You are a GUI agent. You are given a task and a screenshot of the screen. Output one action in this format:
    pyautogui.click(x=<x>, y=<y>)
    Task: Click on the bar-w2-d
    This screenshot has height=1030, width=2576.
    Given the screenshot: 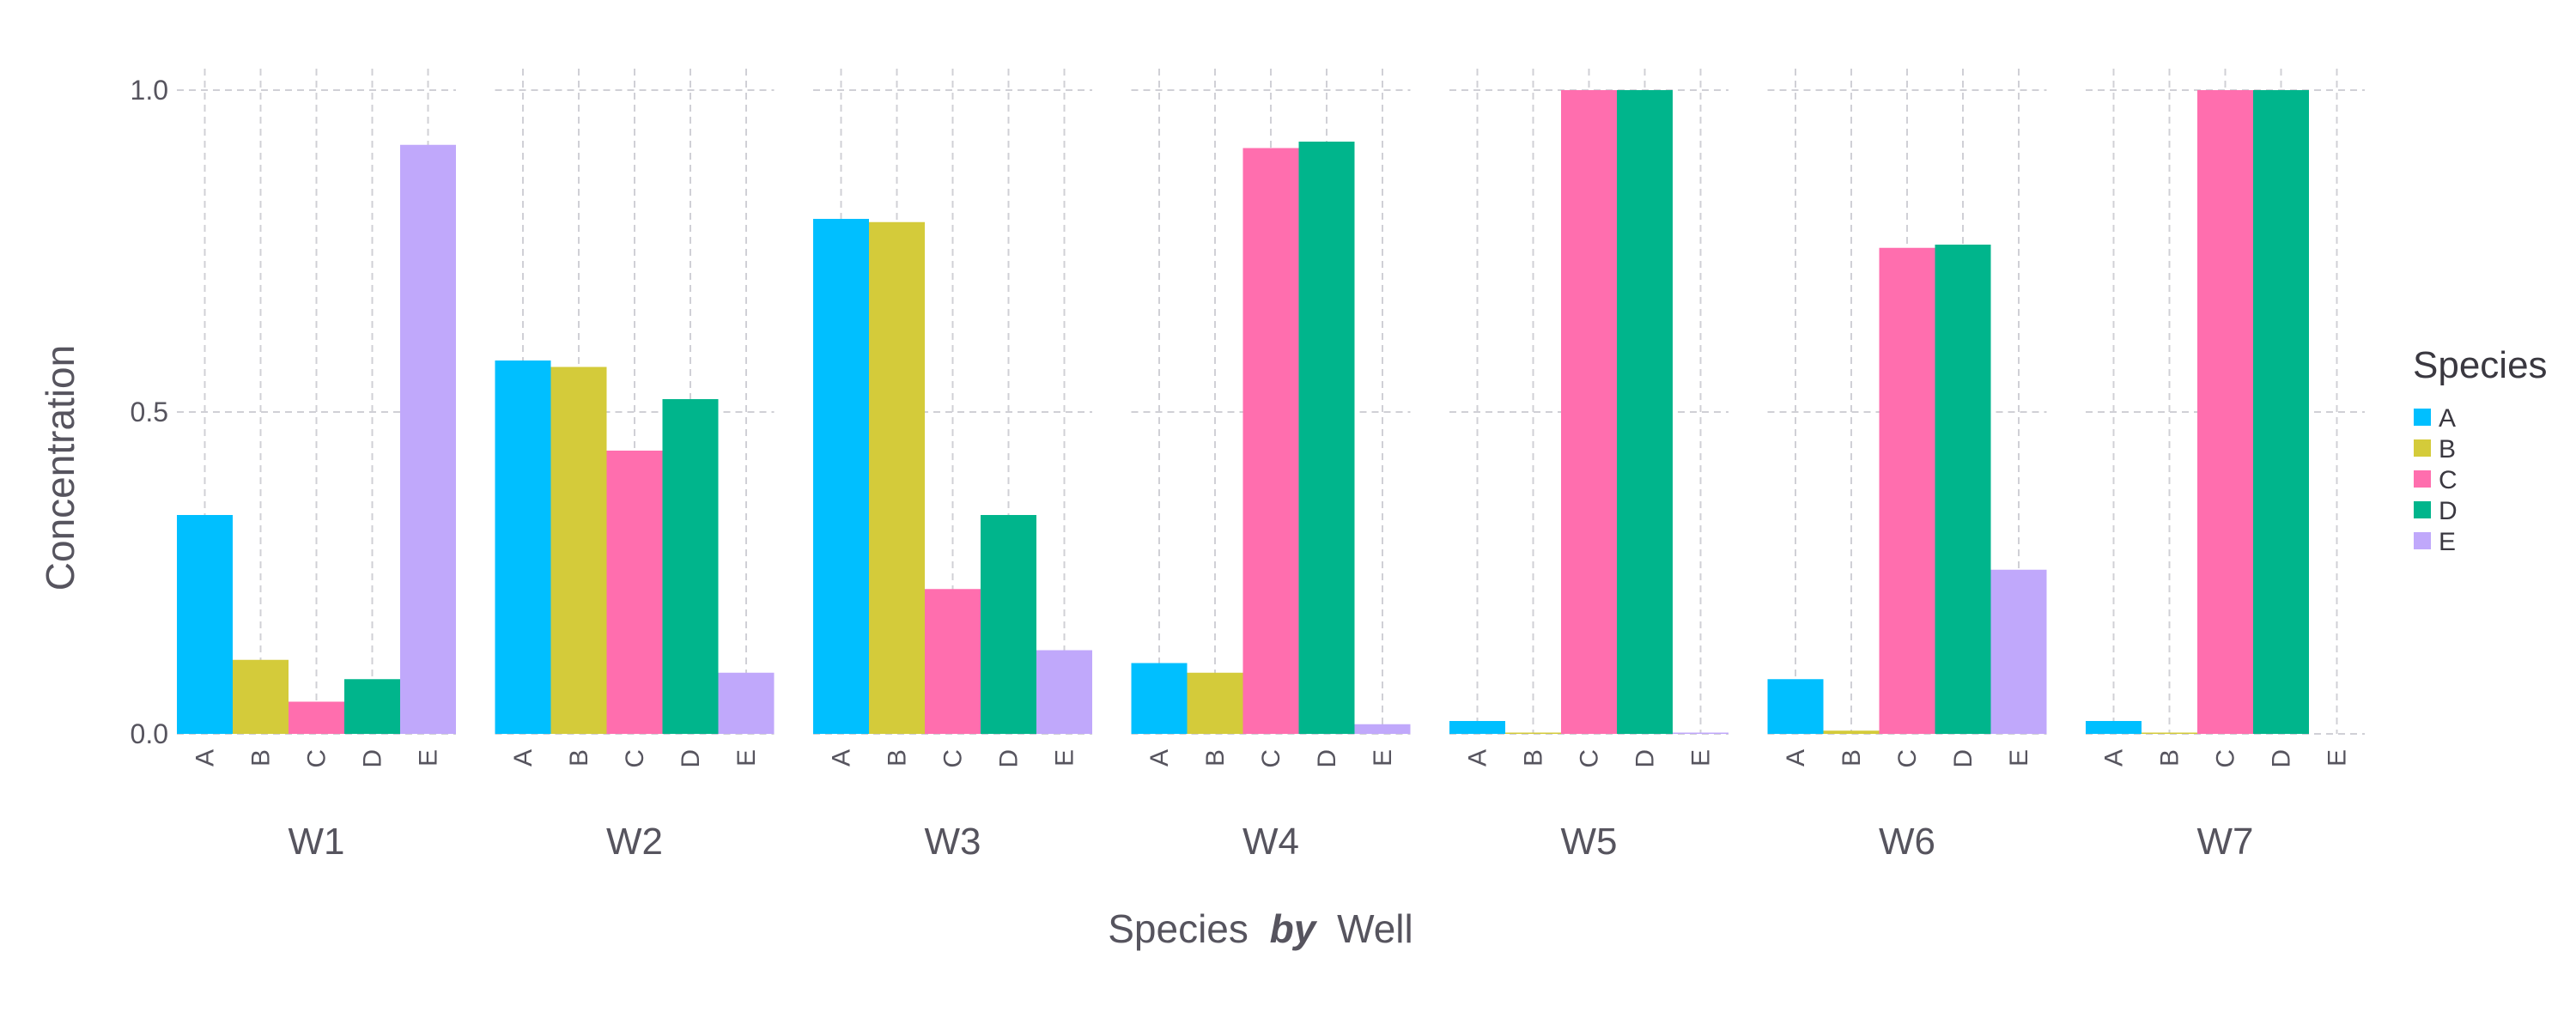 What is the action you would take?
    pyautogui.click(x=691, y=566)
    